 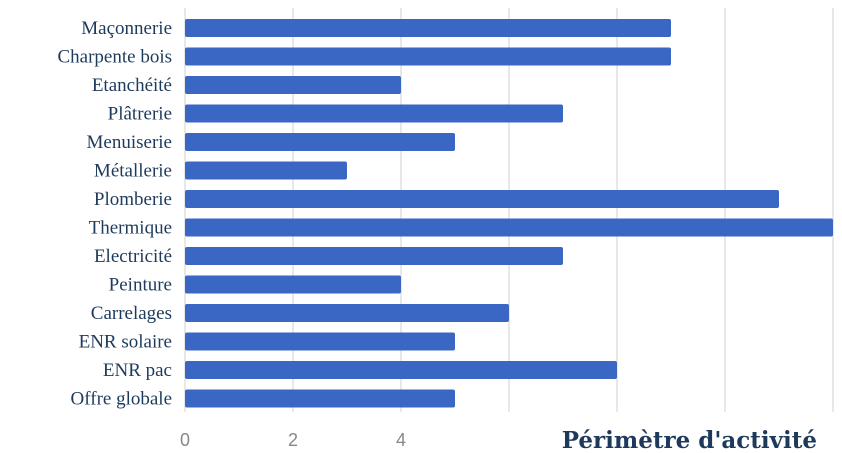 What do you see at coordinates (129, 142) in the screenshot?
I see `category-label: Menuiserie` at bounding box center [129, 142].